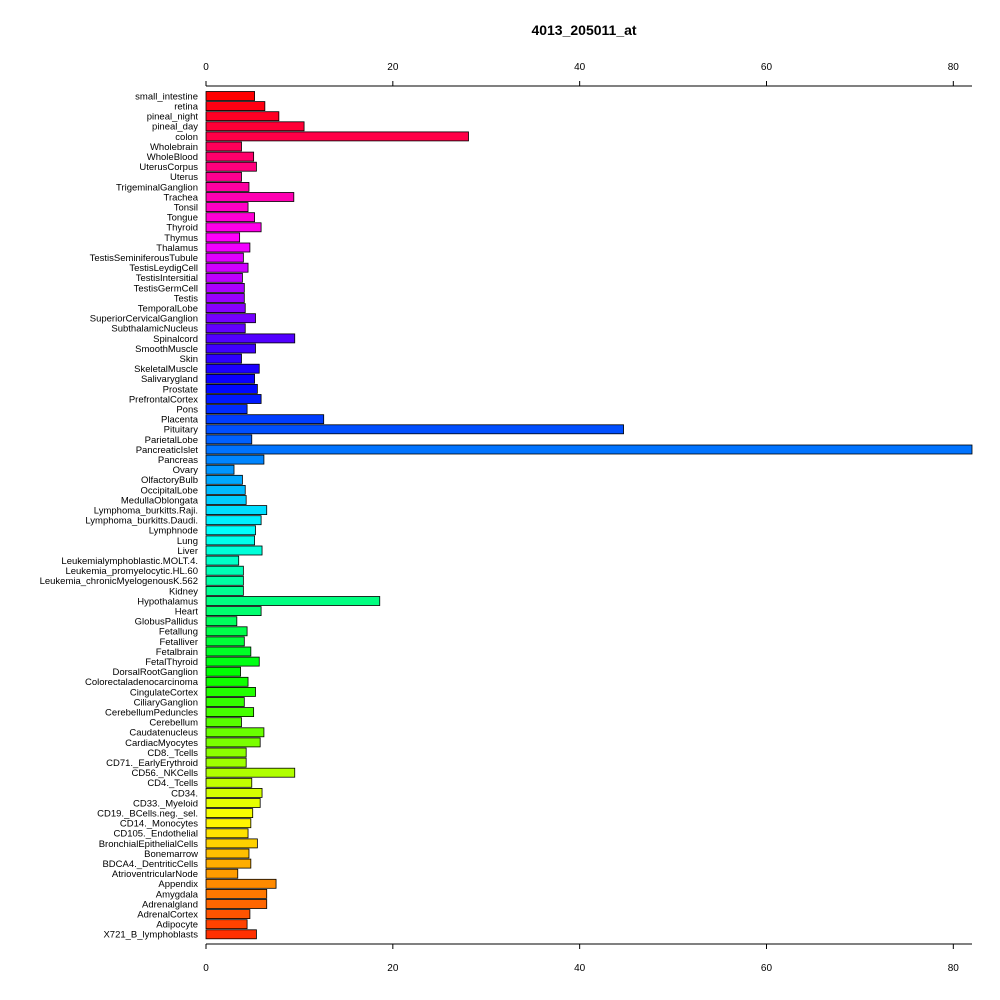  I want to click on chart-title: 4013_205011_at, so click(583, 30).